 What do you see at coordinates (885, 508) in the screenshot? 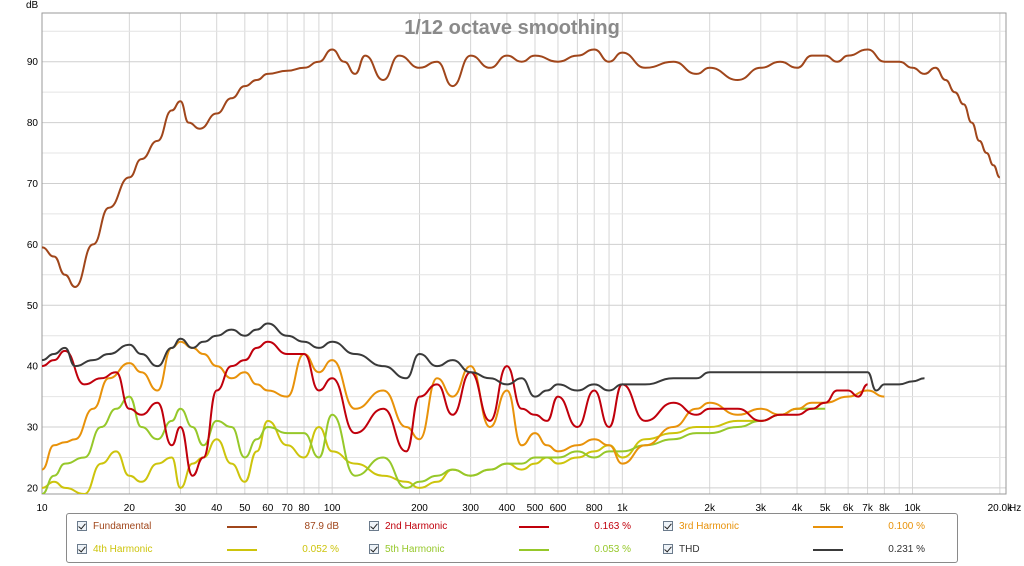
I see `x-tick-label: 8k` at bounding box center [885, 508].